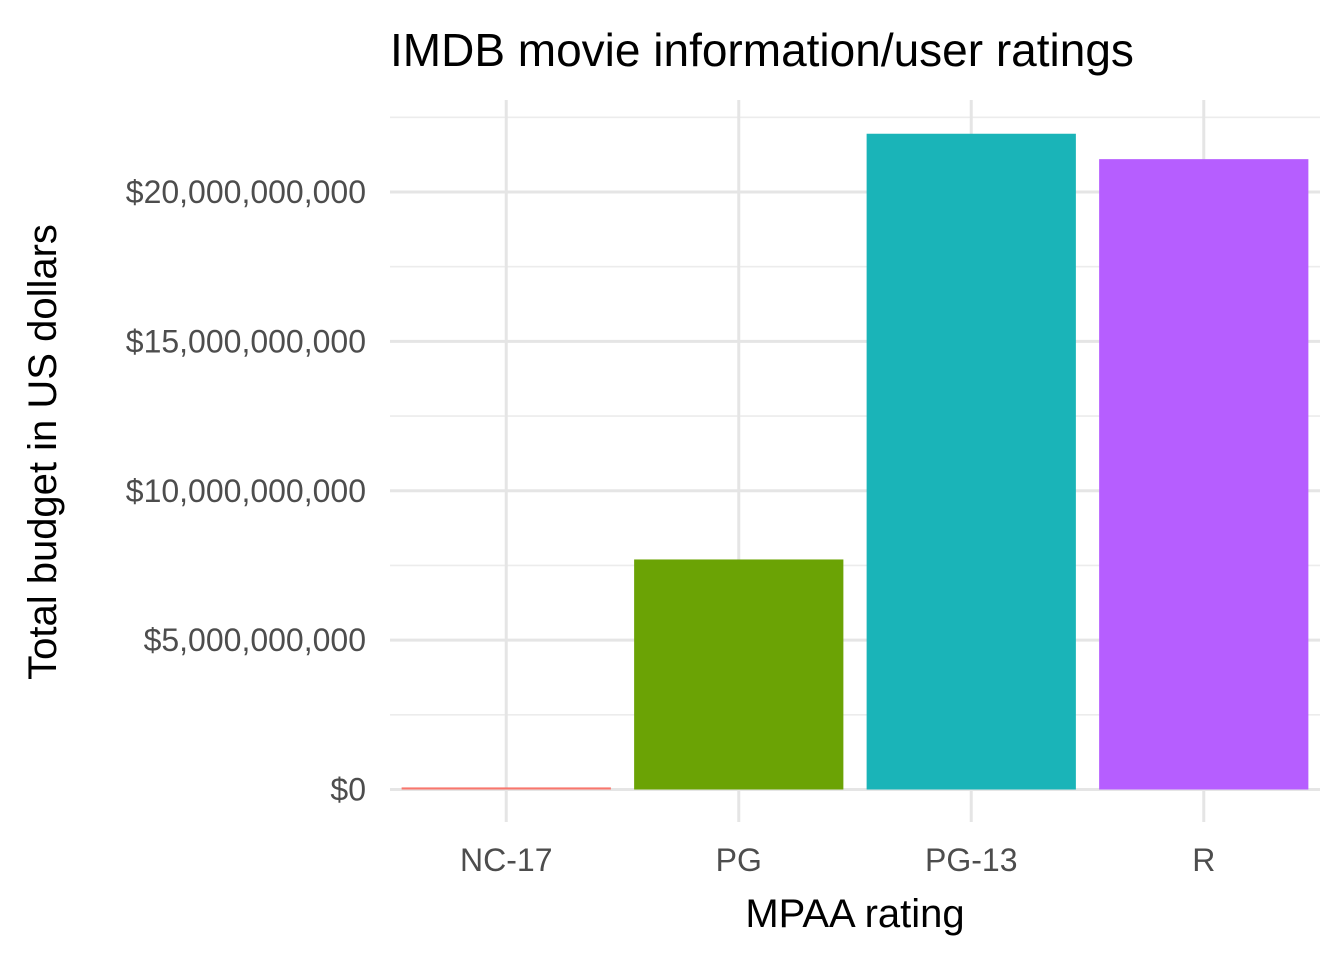 The width and height of the screenshot is (1344, 960). Describe the element at coordinates (246, 341) in the screenshot. I see `y-tick-label: $15,000,000,000` at that location.